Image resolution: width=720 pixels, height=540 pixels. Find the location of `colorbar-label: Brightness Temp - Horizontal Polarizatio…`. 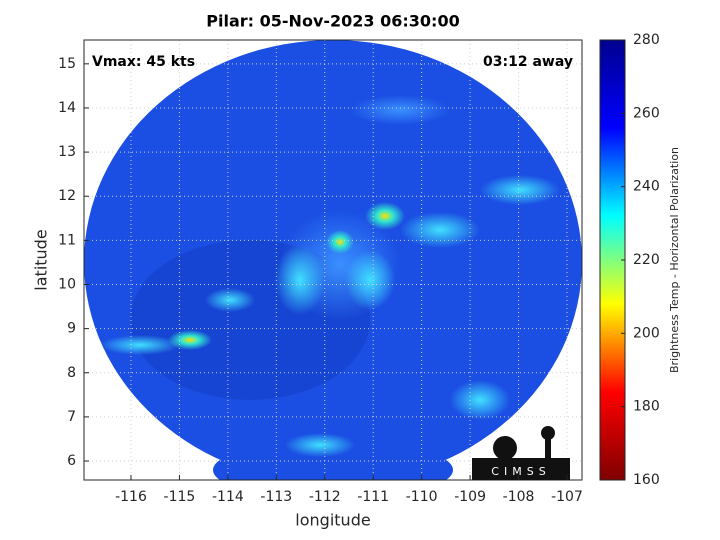

colorbar-label: Brightness Temp - Horizontal Polarizatio… is located at coordinates (674, 260).